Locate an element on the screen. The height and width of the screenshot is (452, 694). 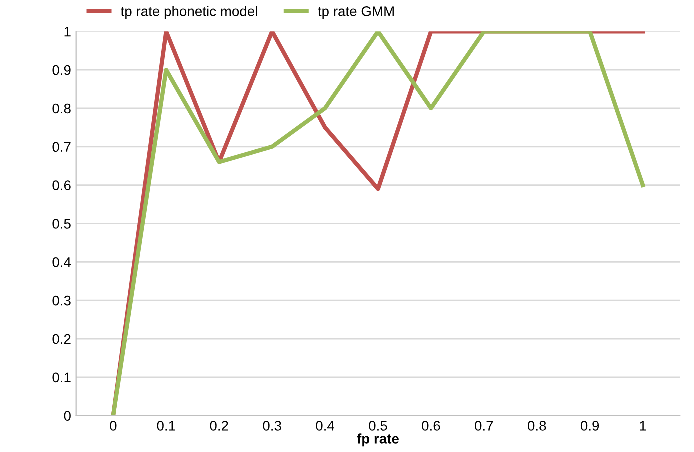
x-tick-label: 0.8 is located at coordinates (537, 426).